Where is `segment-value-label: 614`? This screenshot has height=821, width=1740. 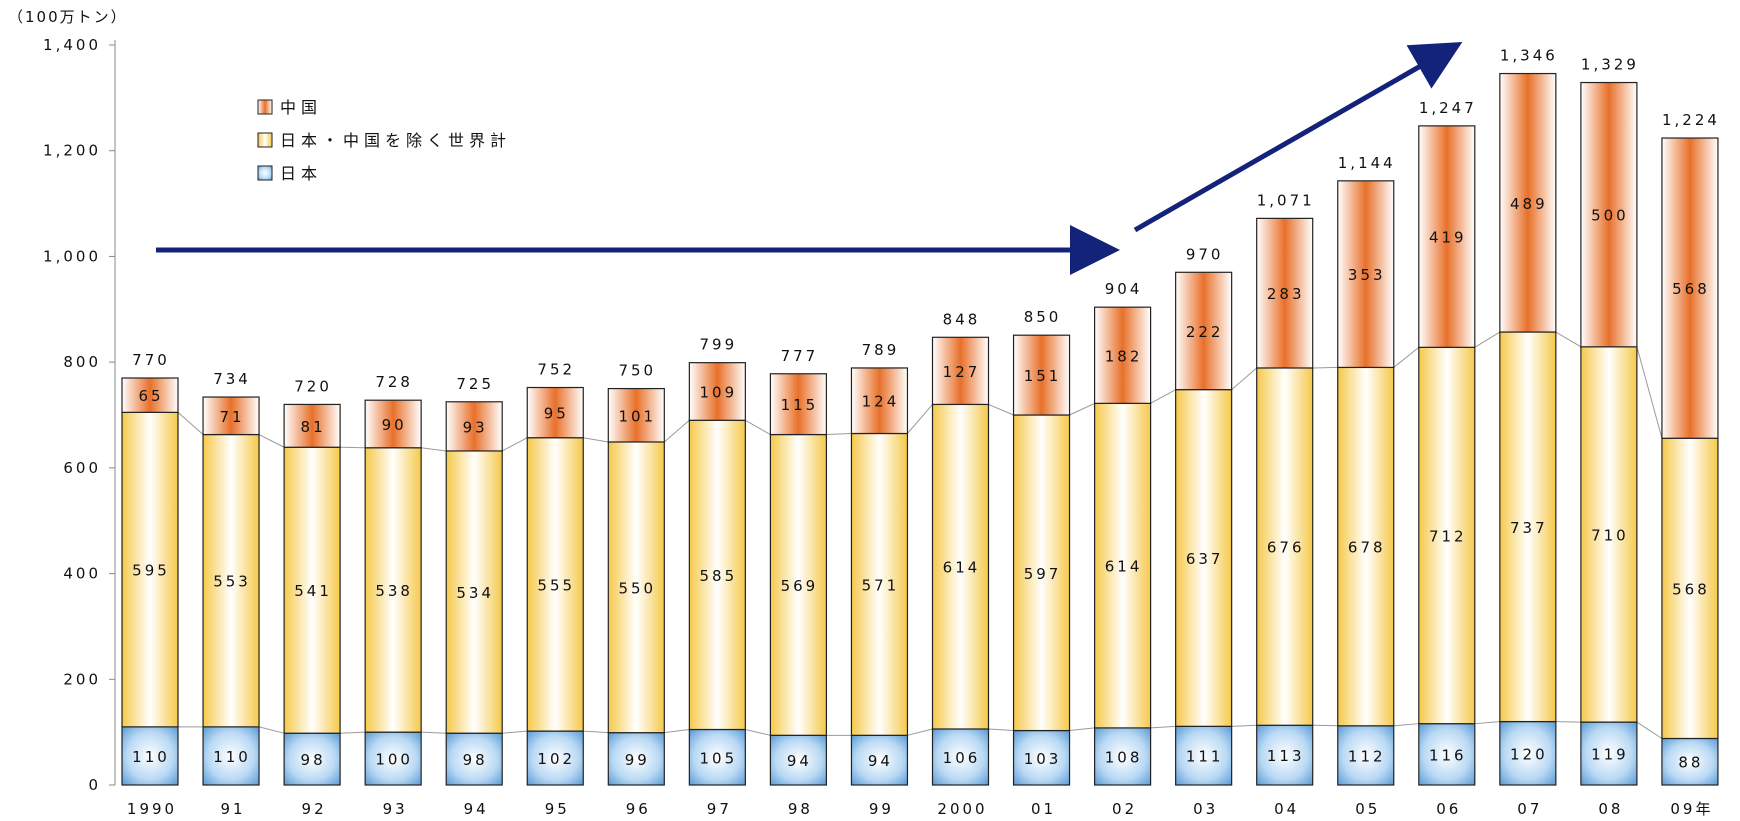 segment-value-label: 614 is located at coordinates (1124, 567).